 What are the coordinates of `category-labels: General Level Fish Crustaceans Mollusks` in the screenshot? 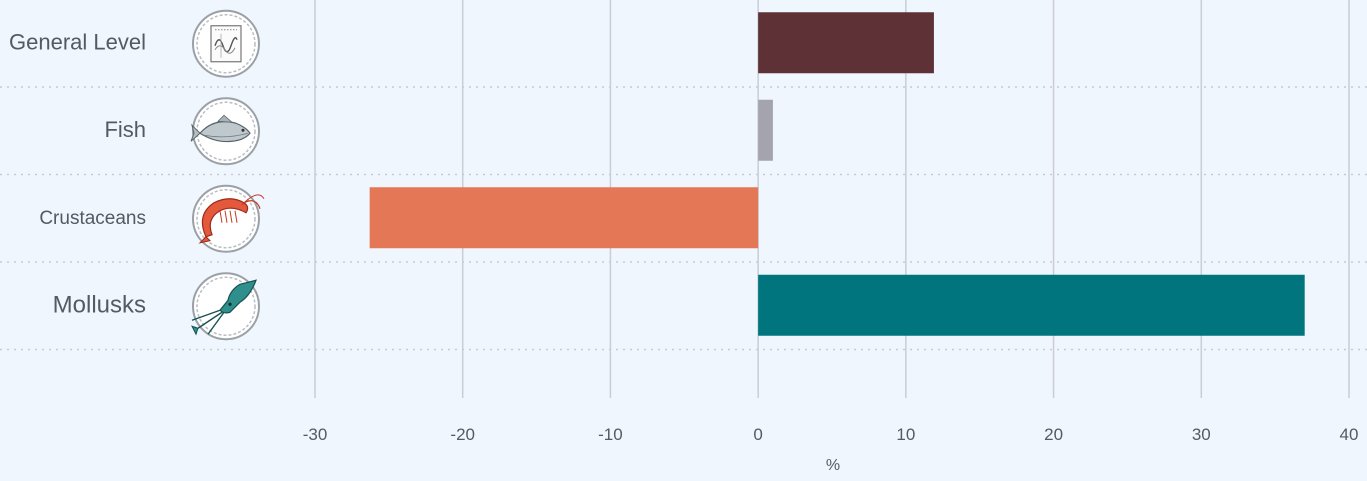 It's located at (77, 174).